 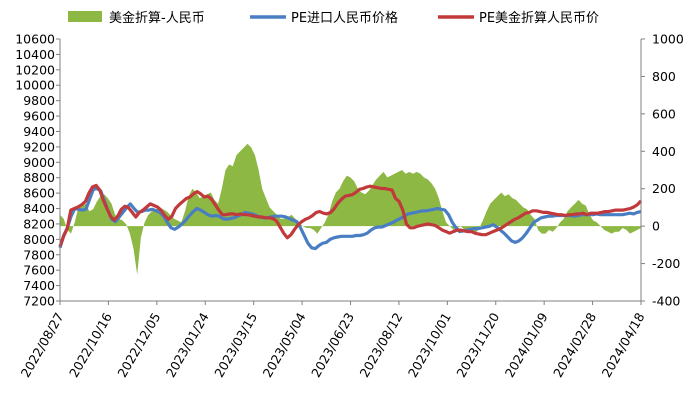 I want to click on left-y-tick-label: 10600, so click(x=35, y=39).